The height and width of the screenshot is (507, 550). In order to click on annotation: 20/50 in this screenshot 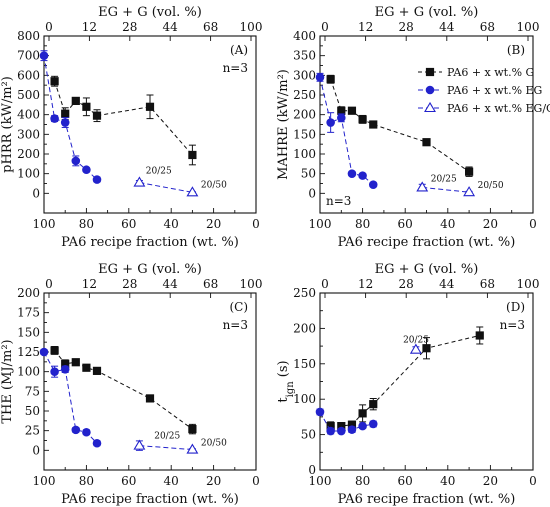, I will do `click(214, 185)`.